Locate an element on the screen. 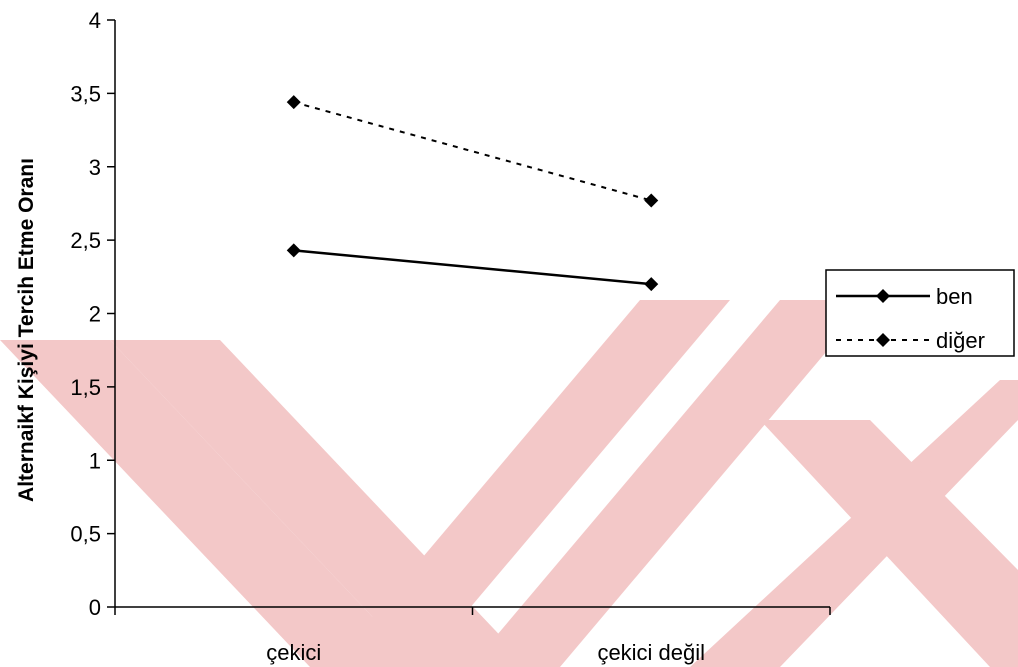 The image size is (1018, 667). y-tick-label: 4 is located at coordinates (95, 20).